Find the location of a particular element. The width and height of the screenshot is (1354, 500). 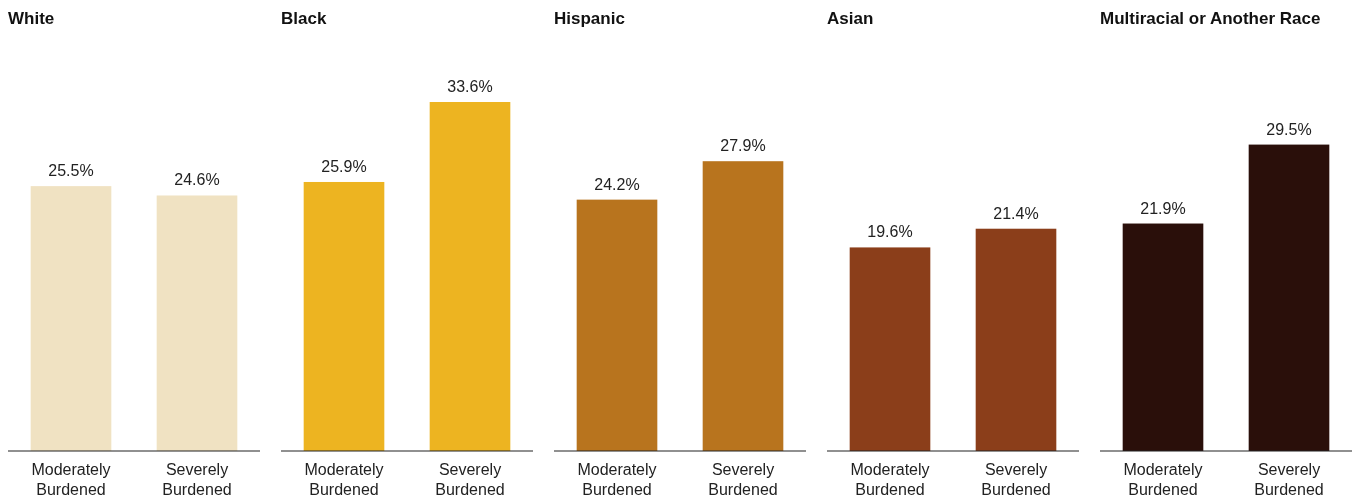

data-label: 27.9% is located at coordinates (743, 146).